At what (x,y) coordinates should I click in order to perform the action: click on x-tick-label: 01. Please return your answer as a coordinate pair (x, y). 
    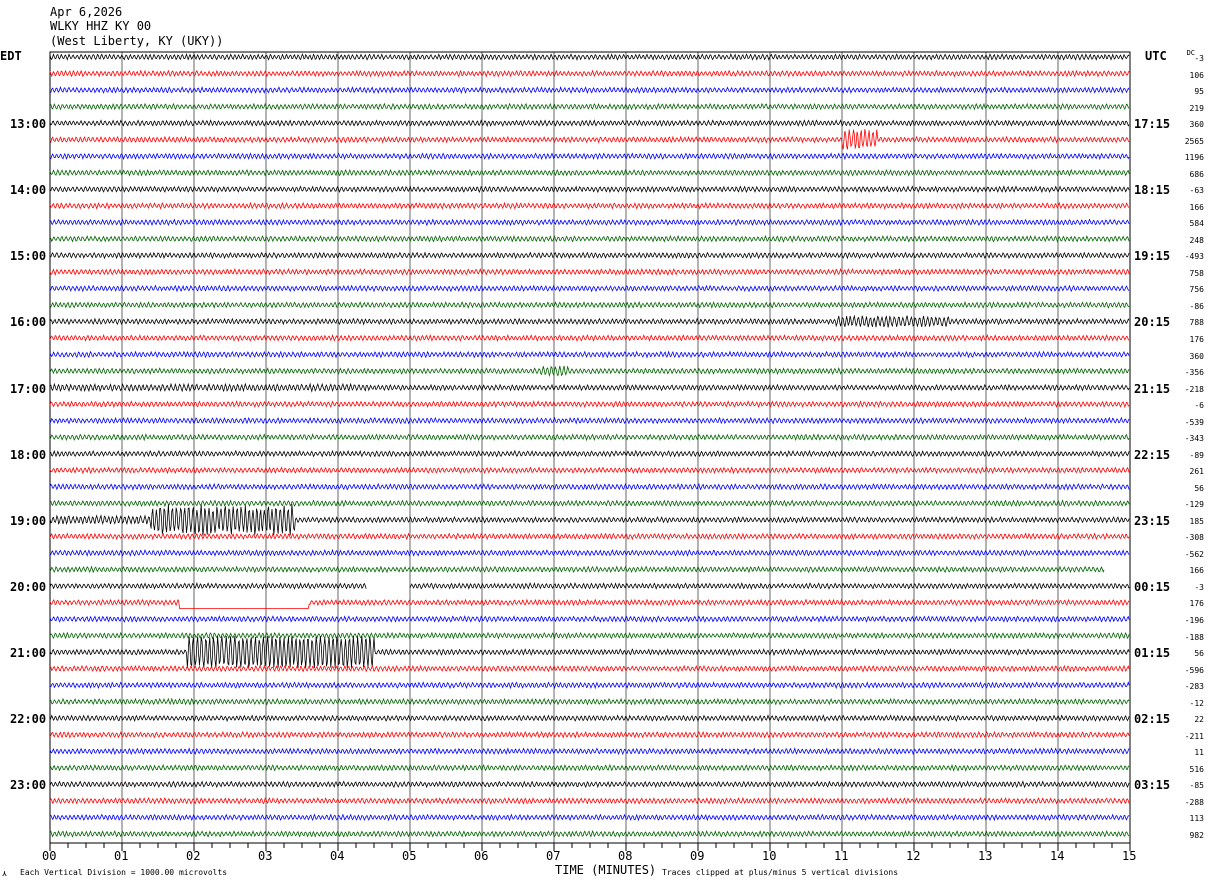
    Looking at the image, I should click on (121, 856).